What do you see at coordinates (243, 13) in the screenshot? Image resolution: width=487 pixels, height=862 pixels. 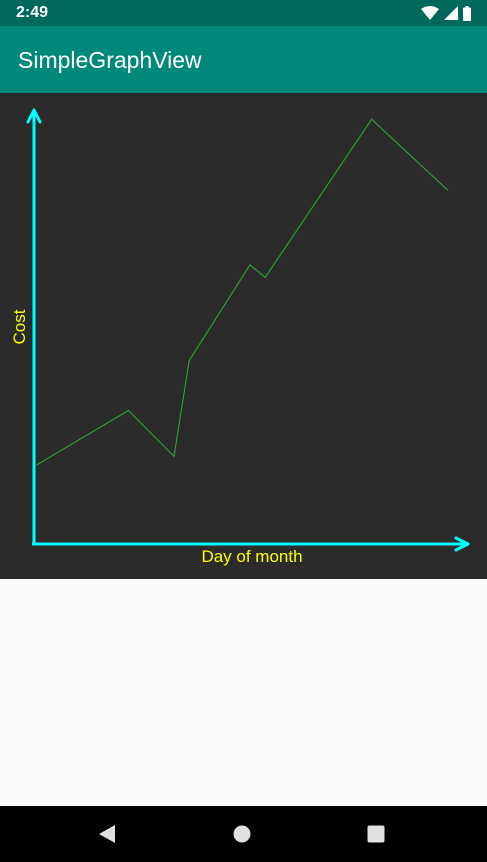 I see `status-bar: 2:49` at bounding box center [243, 13].